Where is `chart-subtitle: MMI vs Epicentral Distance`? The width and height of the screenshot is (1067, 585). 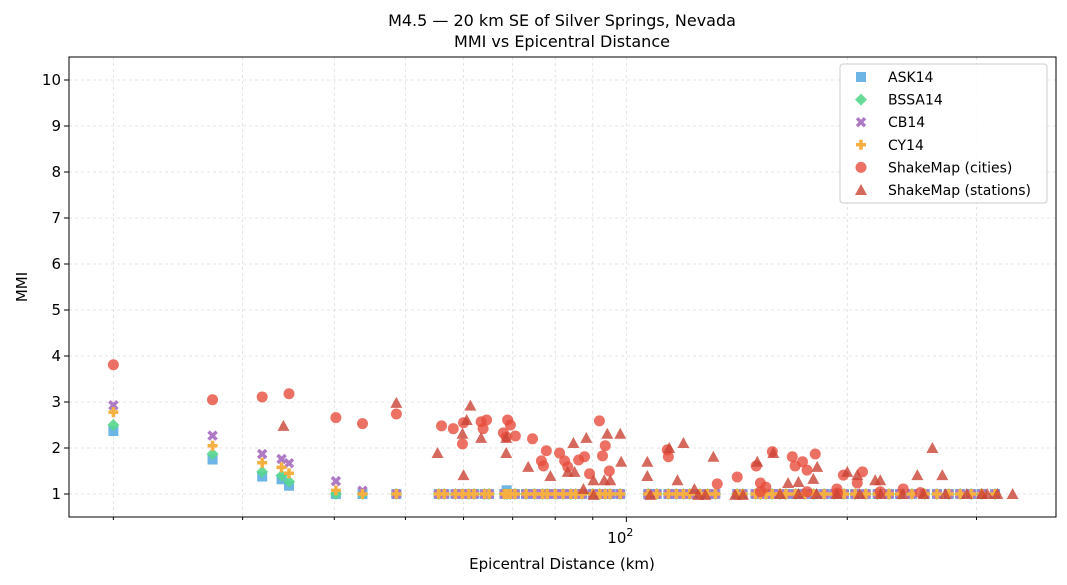
chart-subtitle: MMI vs Epicentral Distance is located at coordinates (562, 41).